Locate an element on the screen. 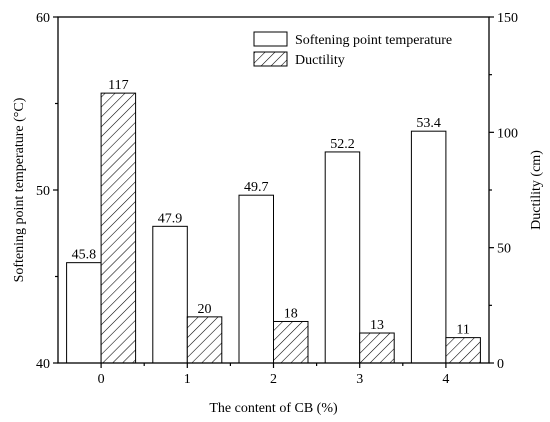 The height and width of the screenshot is (422, 550). y-right-axis-title: Ductility (cm) is located at coordinates (536, 190).